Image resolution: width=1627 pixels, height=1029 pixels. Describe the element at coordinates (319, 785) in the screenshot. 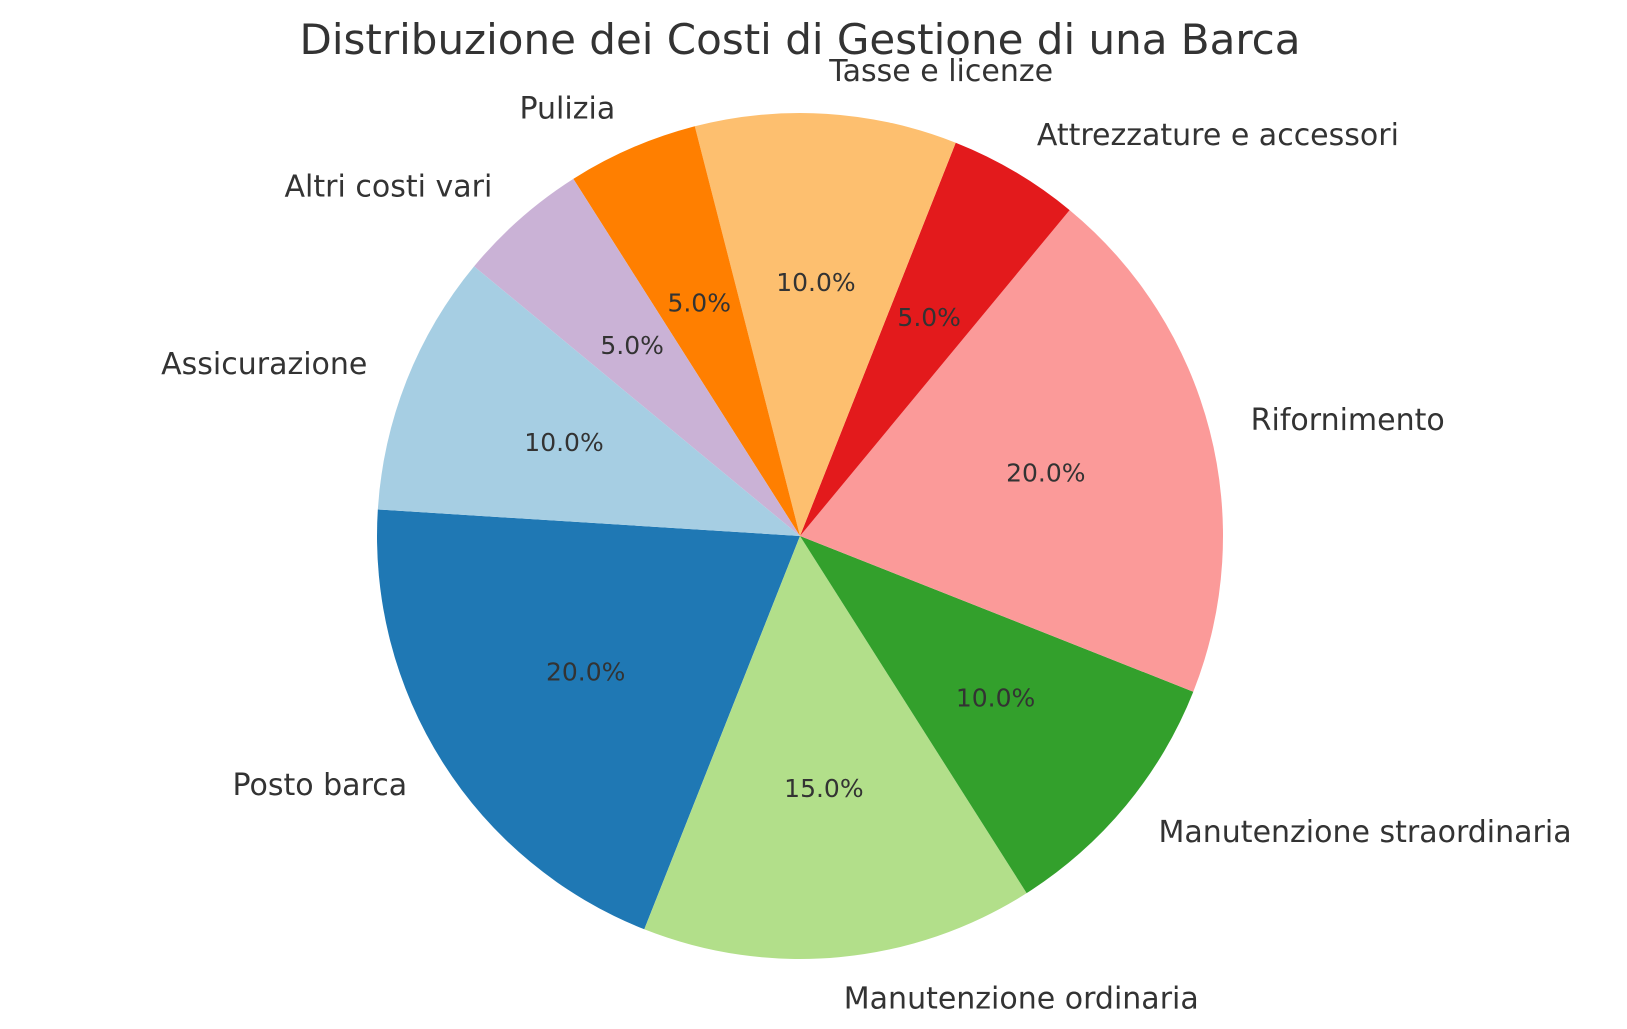

I see `category-label-posto-barca: Posto barca` at that location.